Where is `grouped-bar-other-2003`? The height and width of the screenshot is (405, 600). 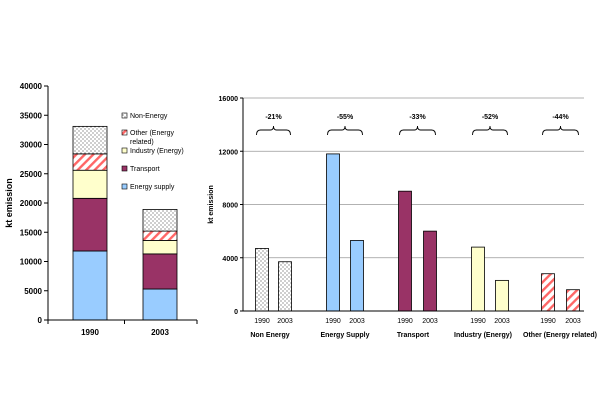
grouped-bar-other-2003 is located at coordinates (573, 300).